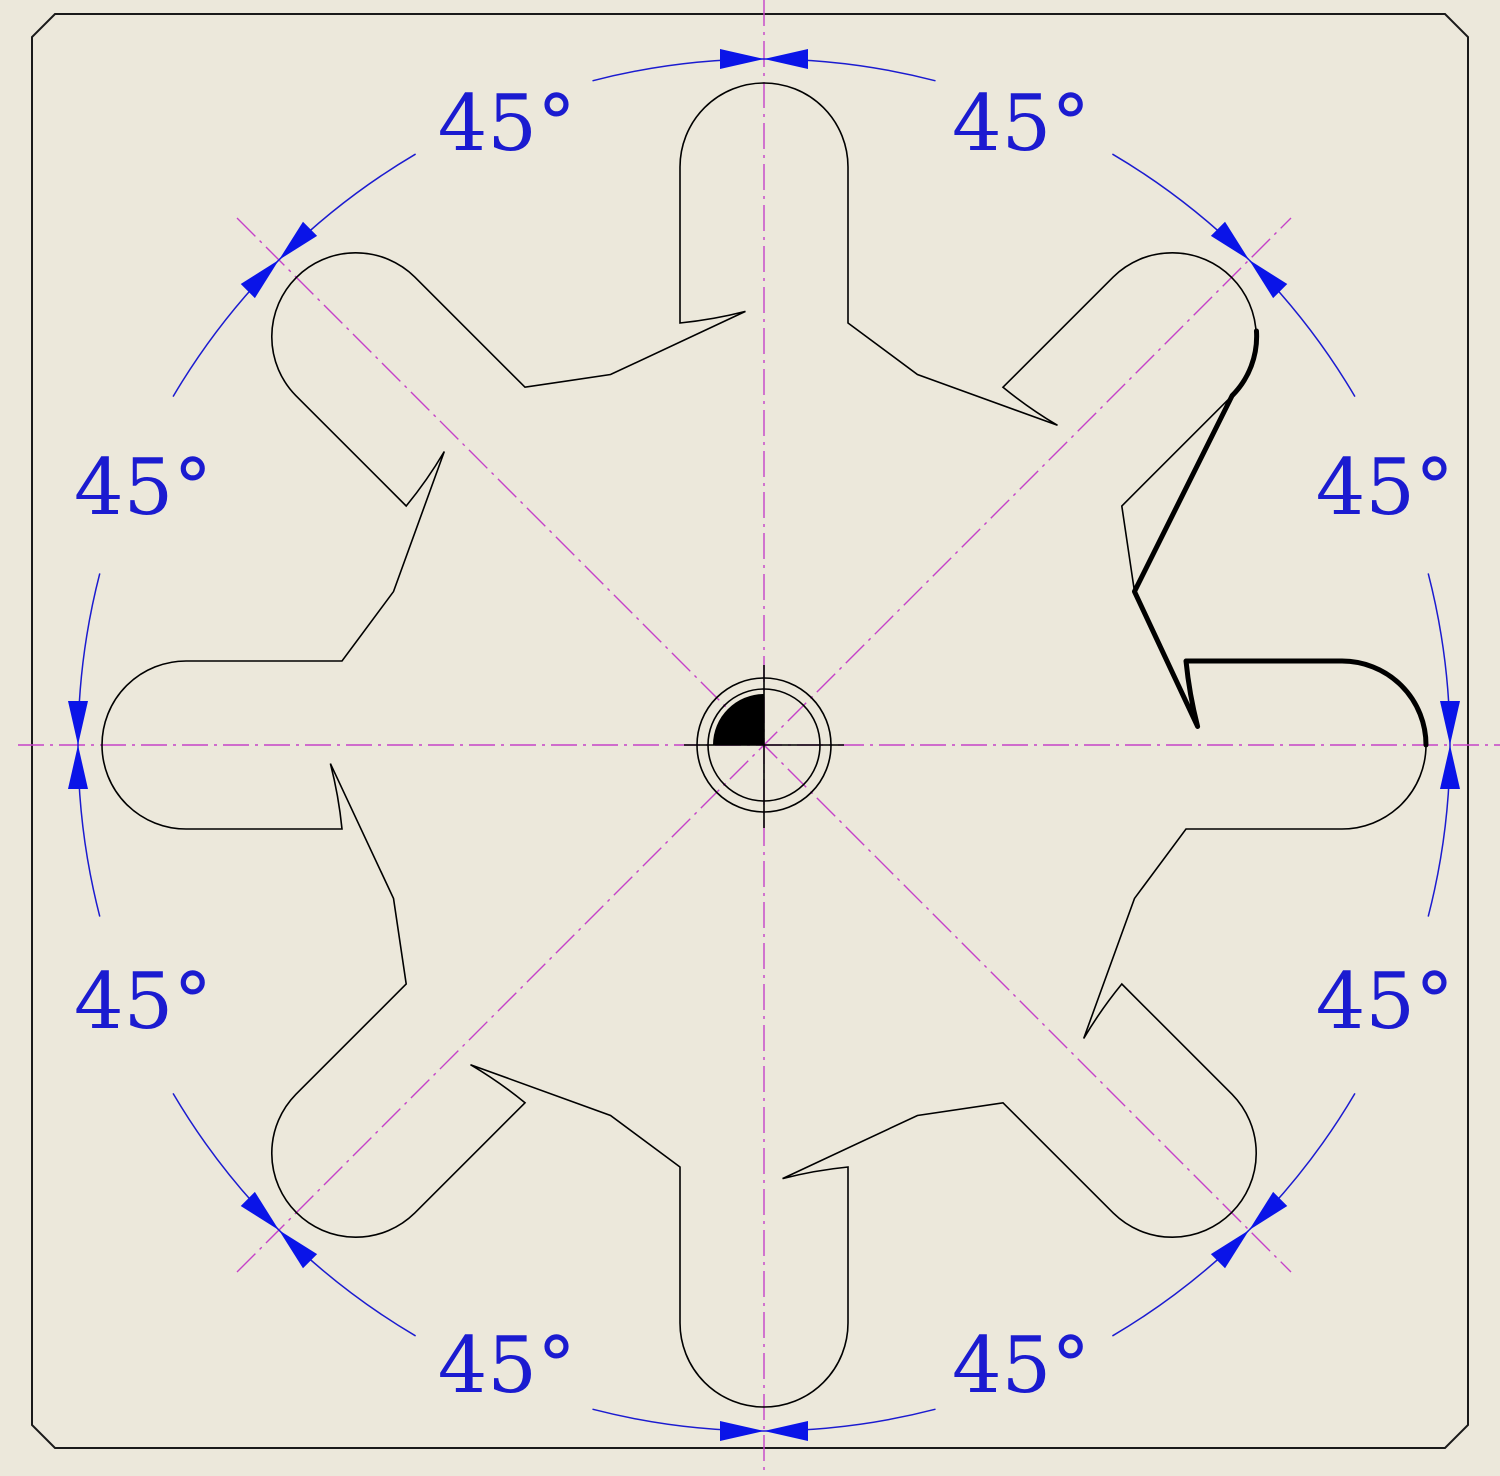  I want to click on dim-top-left: 45°, so click(1351, 987).